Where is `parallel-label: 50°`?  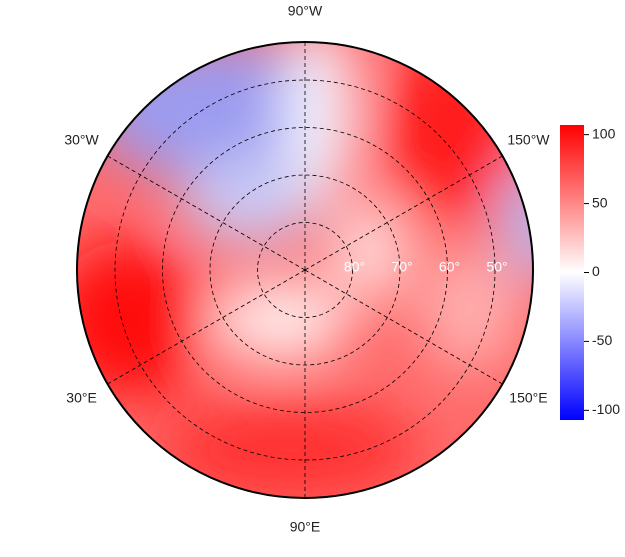 parallel-label: 50° is located at coordinates (496, 267).